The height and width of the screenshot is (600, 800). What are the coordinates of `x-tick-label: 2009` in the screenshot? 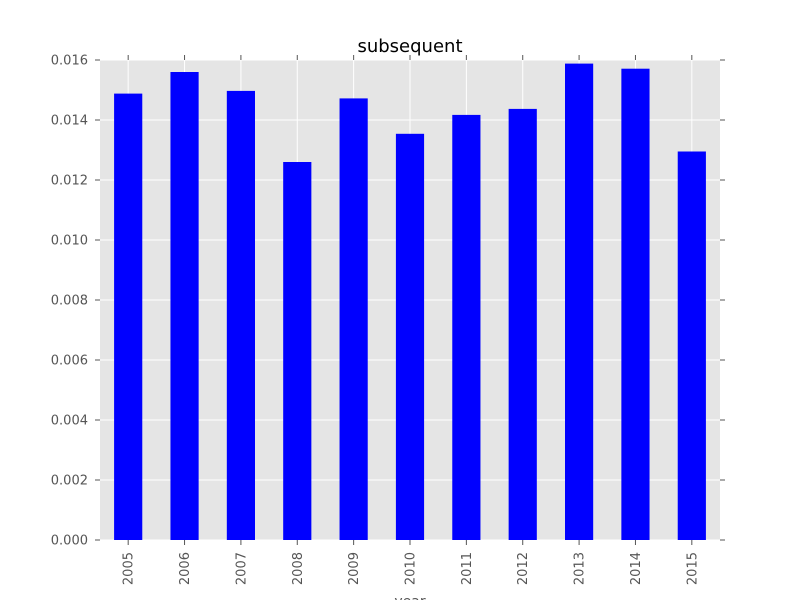 It's located at (354, 568).